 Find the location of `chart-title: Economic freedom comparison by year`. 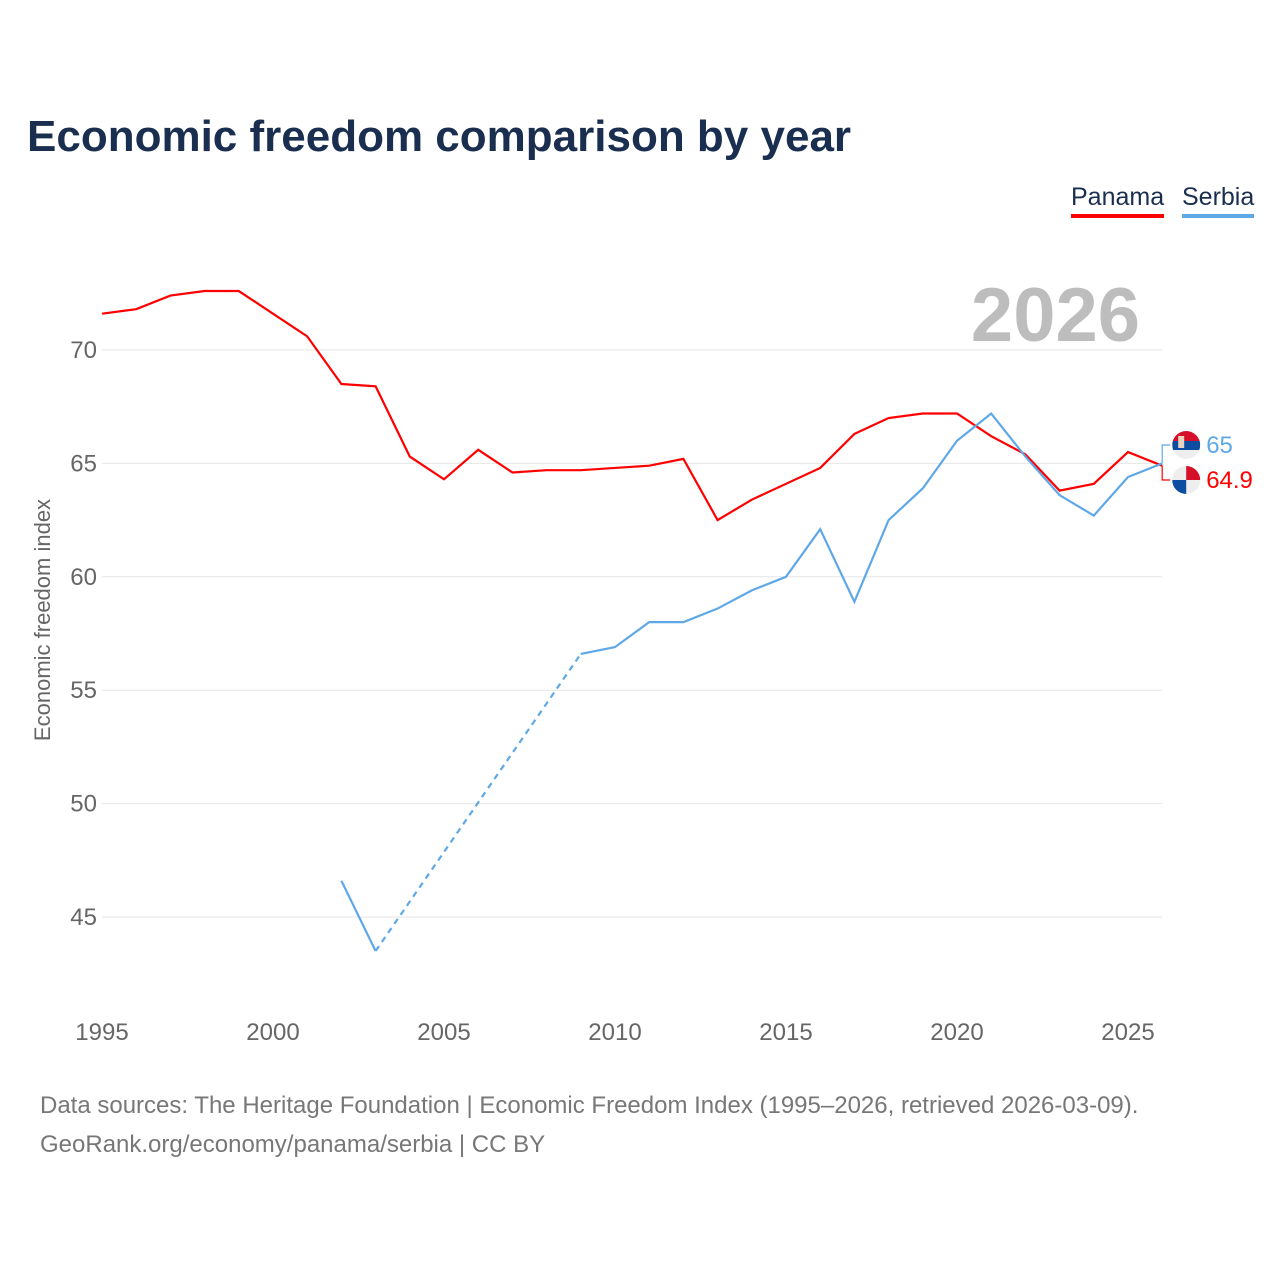

chart-title: Economic freedom comparison by year is located at coordinates (439, 136).